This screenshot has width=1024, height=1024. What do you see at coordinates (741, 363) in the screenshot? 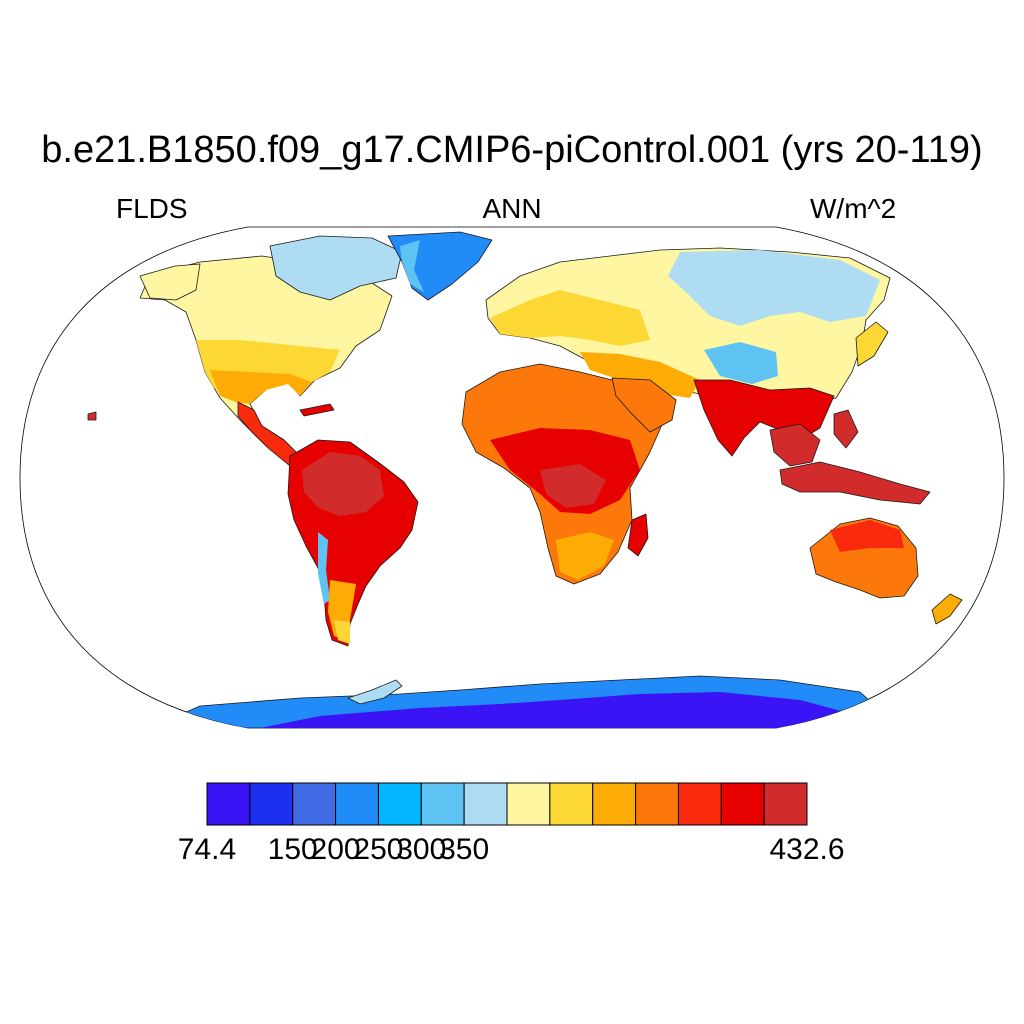
I see `tibet-cold-region` at bounding box center [741, 363].